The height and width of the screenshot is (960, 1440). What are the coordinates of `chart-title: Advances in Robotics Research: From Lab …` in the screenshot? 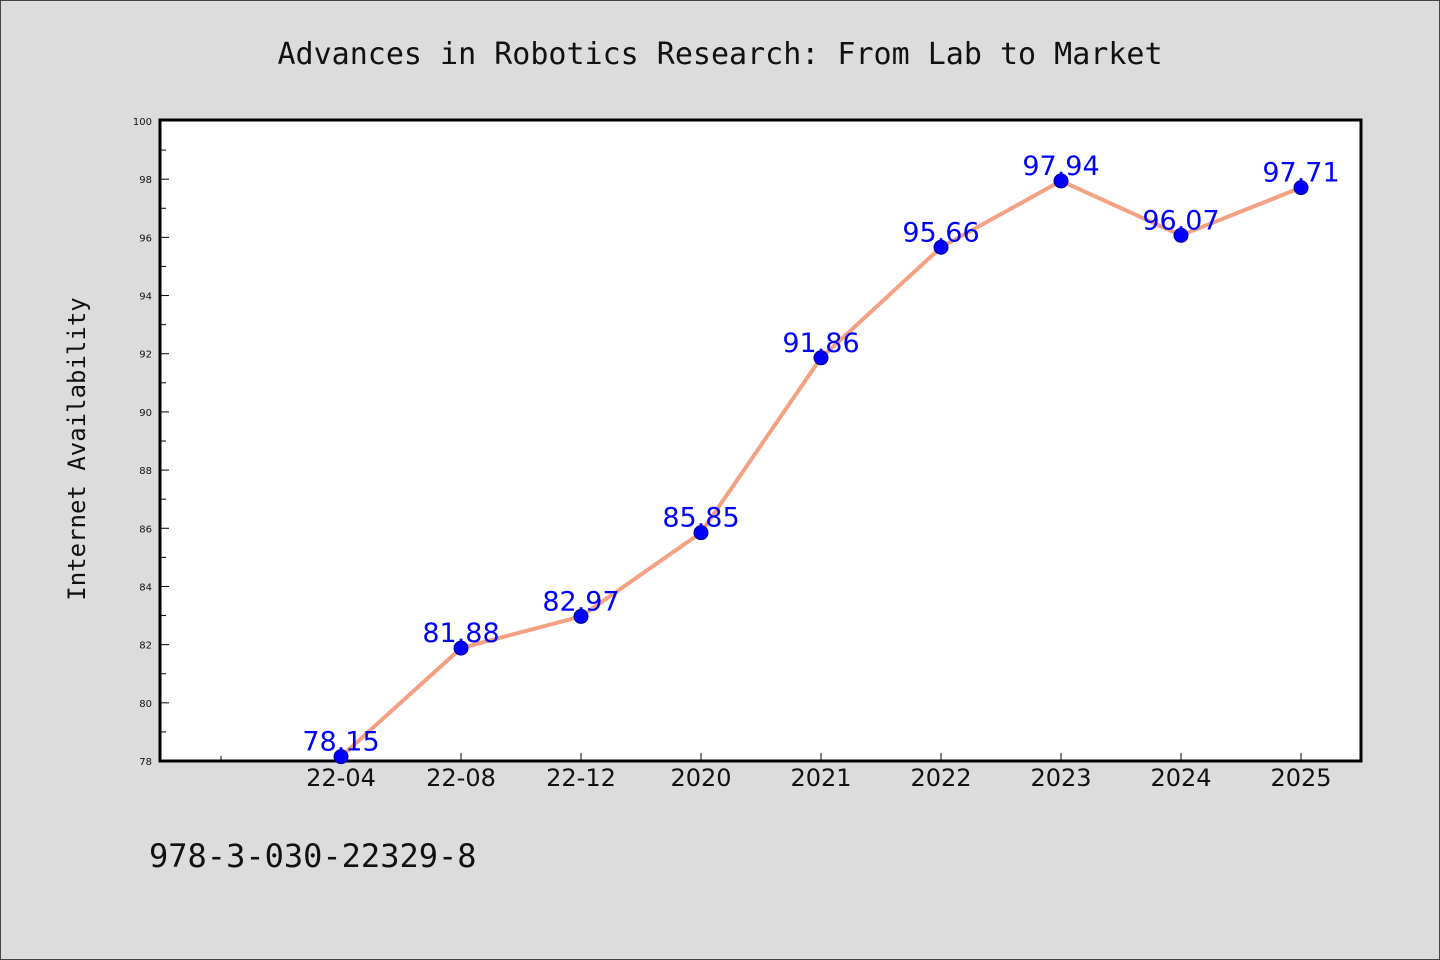 It's located at (719, 54).